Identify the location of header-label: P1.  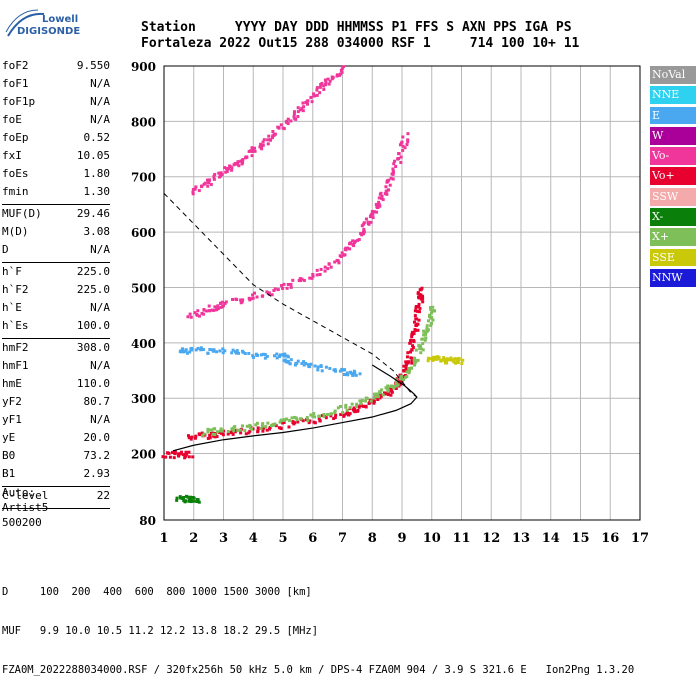
(403, 27).